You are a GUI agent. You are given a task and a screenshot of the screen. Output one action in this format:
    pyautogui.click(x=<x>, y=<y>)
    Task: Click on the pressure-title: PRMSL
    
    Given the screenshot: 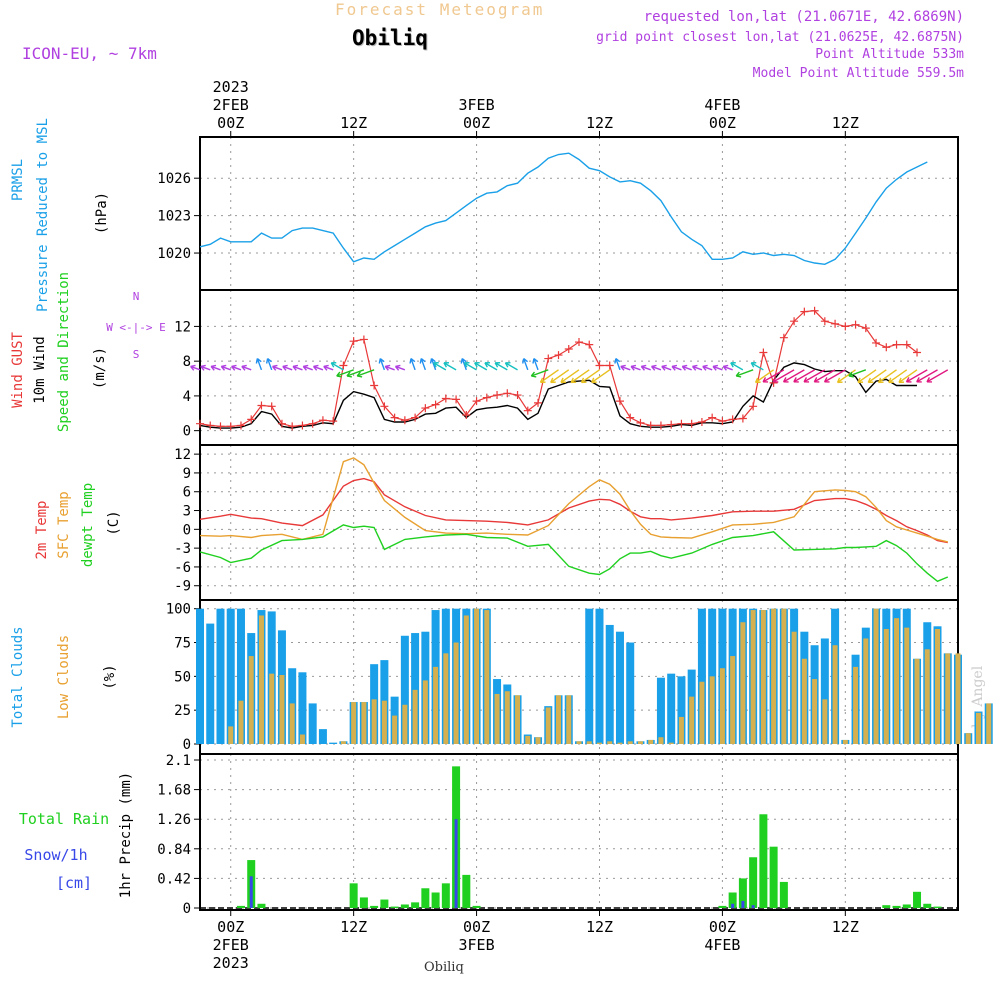 What is the action you would take?
    pyautogui.click(x=18, y=180)
    